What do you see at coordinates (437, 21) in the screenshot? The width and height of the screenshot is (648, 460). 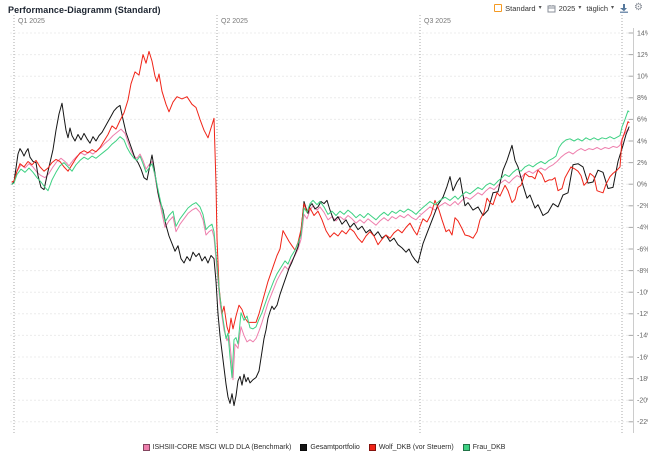 I see `svg-text: Q3 2025` at bounding box center [437, 21].